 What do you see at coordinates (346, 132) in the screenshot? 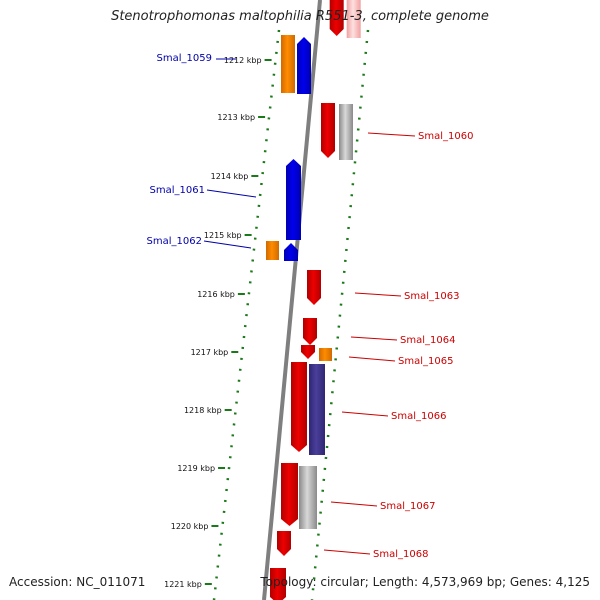
I see `gene-block-1060-grey` at bounding box center [346, 132].